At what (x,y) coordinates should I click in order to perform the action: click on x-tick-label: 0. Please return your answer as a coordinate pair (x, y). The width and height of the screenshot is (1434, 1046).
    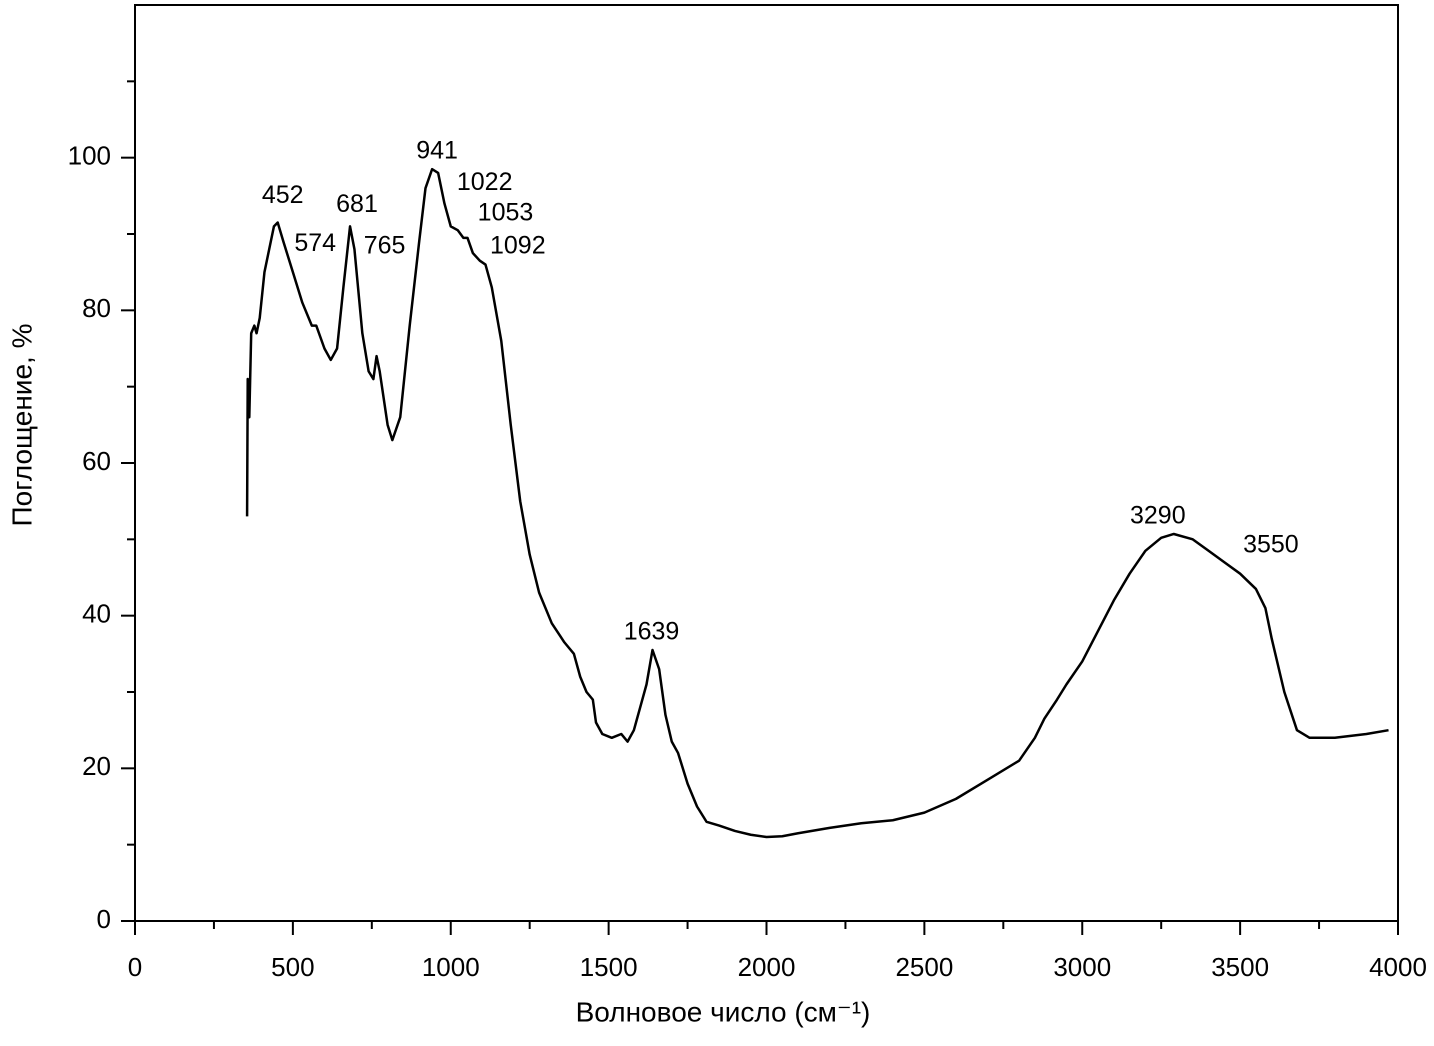
    Looking at the image, I should click on (135, 967).